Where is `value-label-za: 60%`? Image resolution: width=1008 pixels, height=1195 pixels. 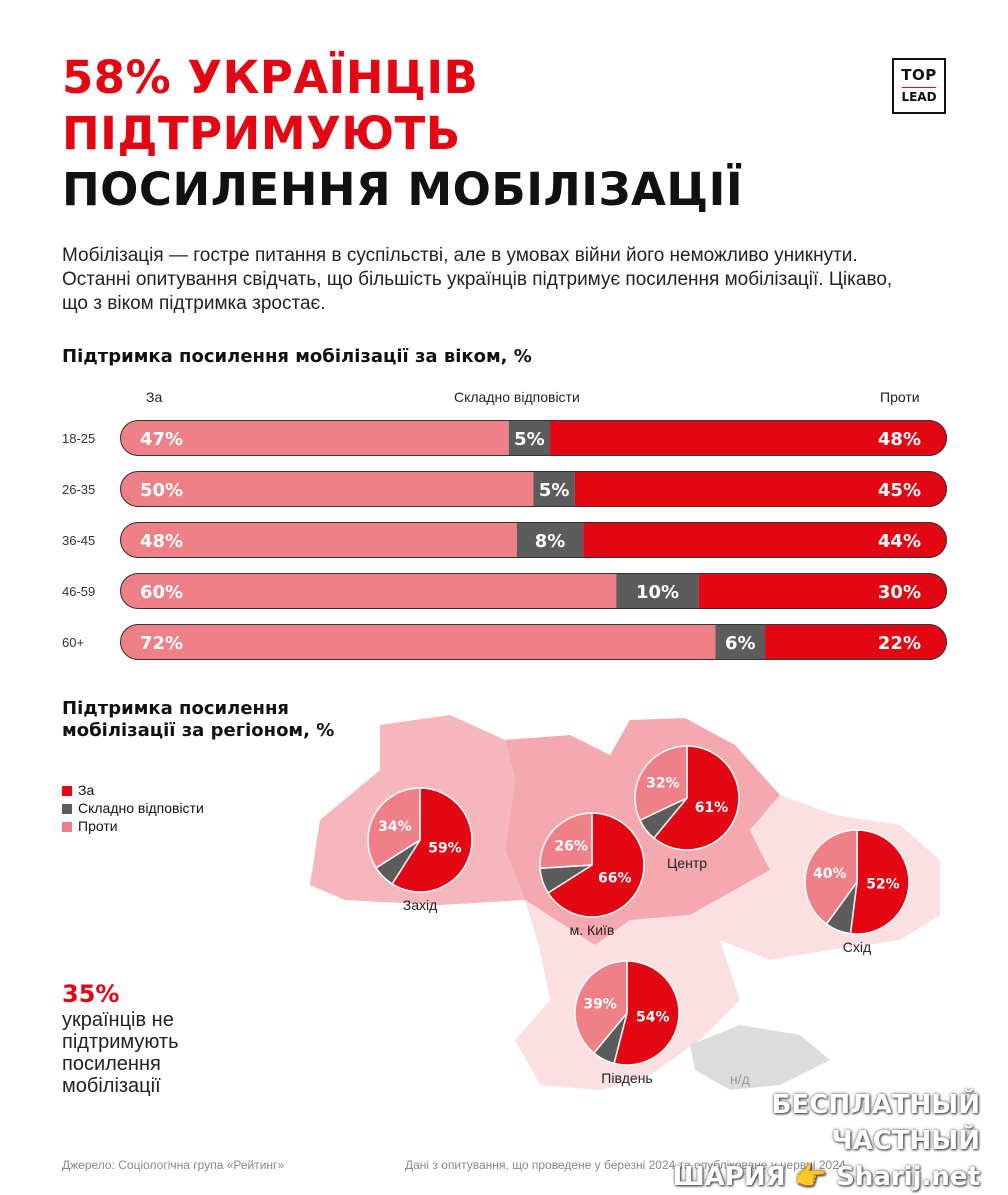 value-label-za: 60% is located at coordinates (161, 592).